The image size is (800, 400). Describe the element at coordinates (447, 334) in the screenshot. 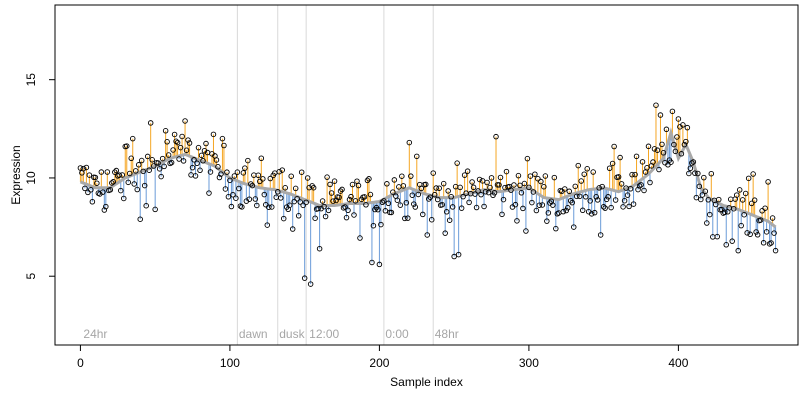

I see `annotation-label: 48hr` at that location.